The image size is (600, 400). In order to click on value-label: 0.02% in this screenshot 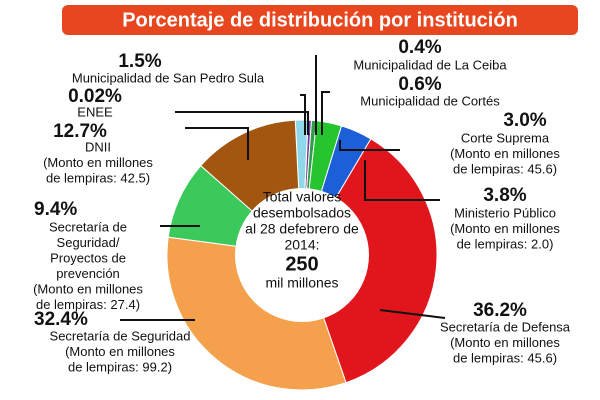, I will do `click(95, 96)`.